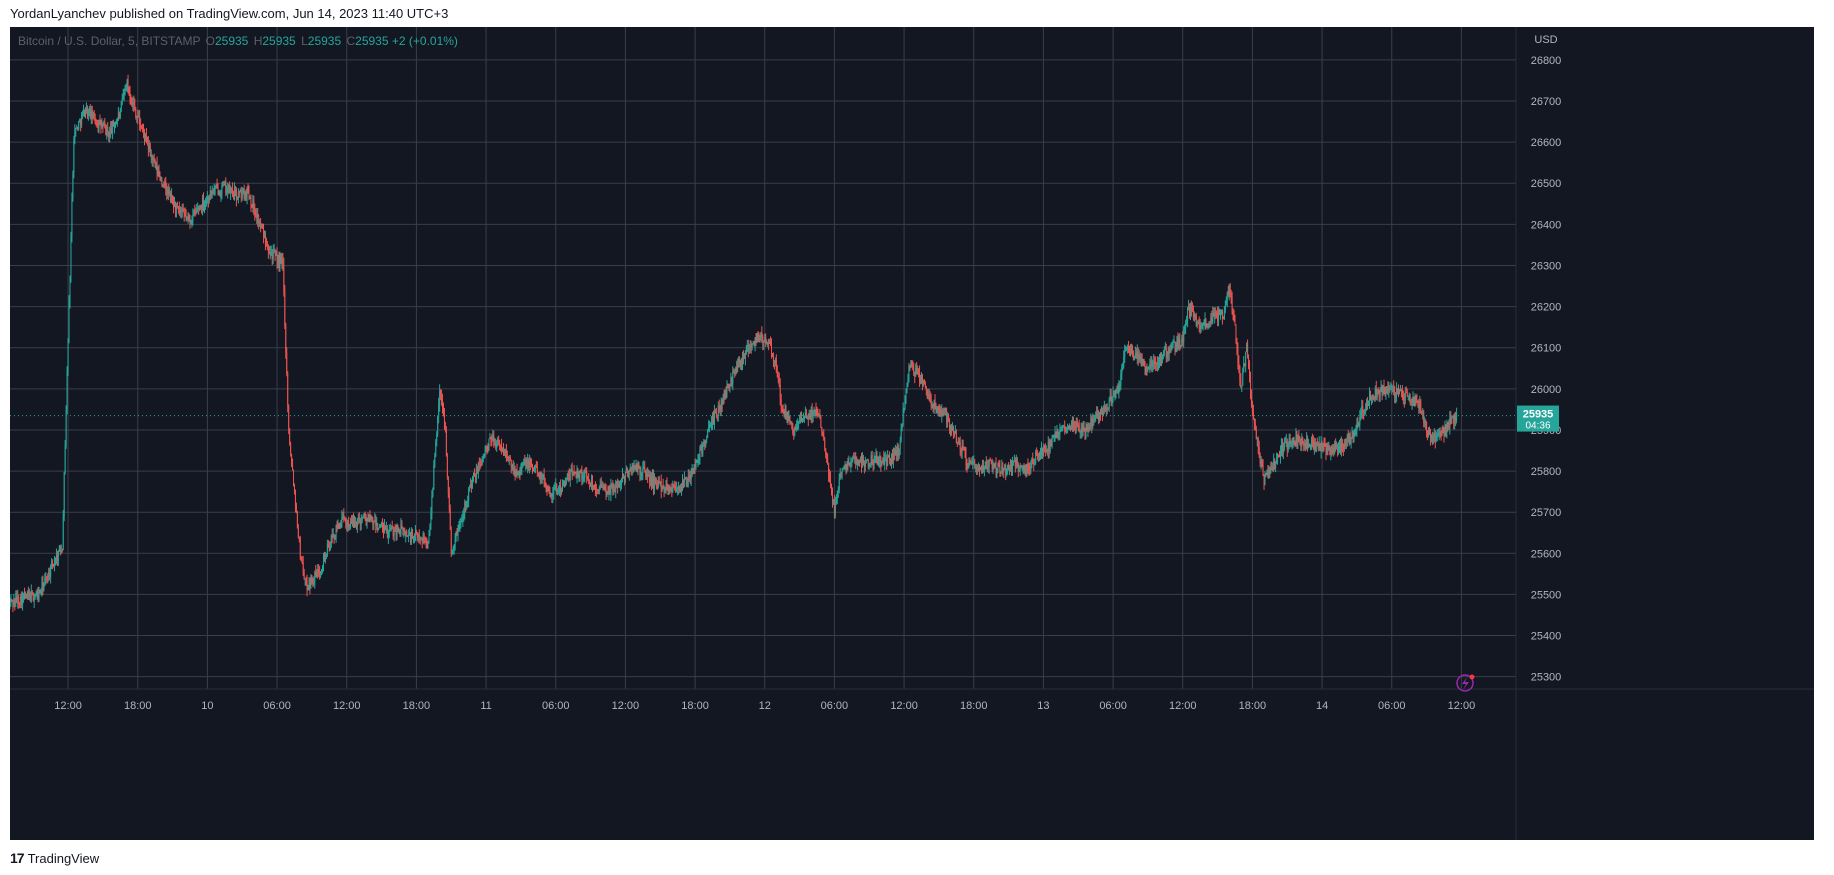  I want to click on x-tick-label: 18:00, so click(974, 706).